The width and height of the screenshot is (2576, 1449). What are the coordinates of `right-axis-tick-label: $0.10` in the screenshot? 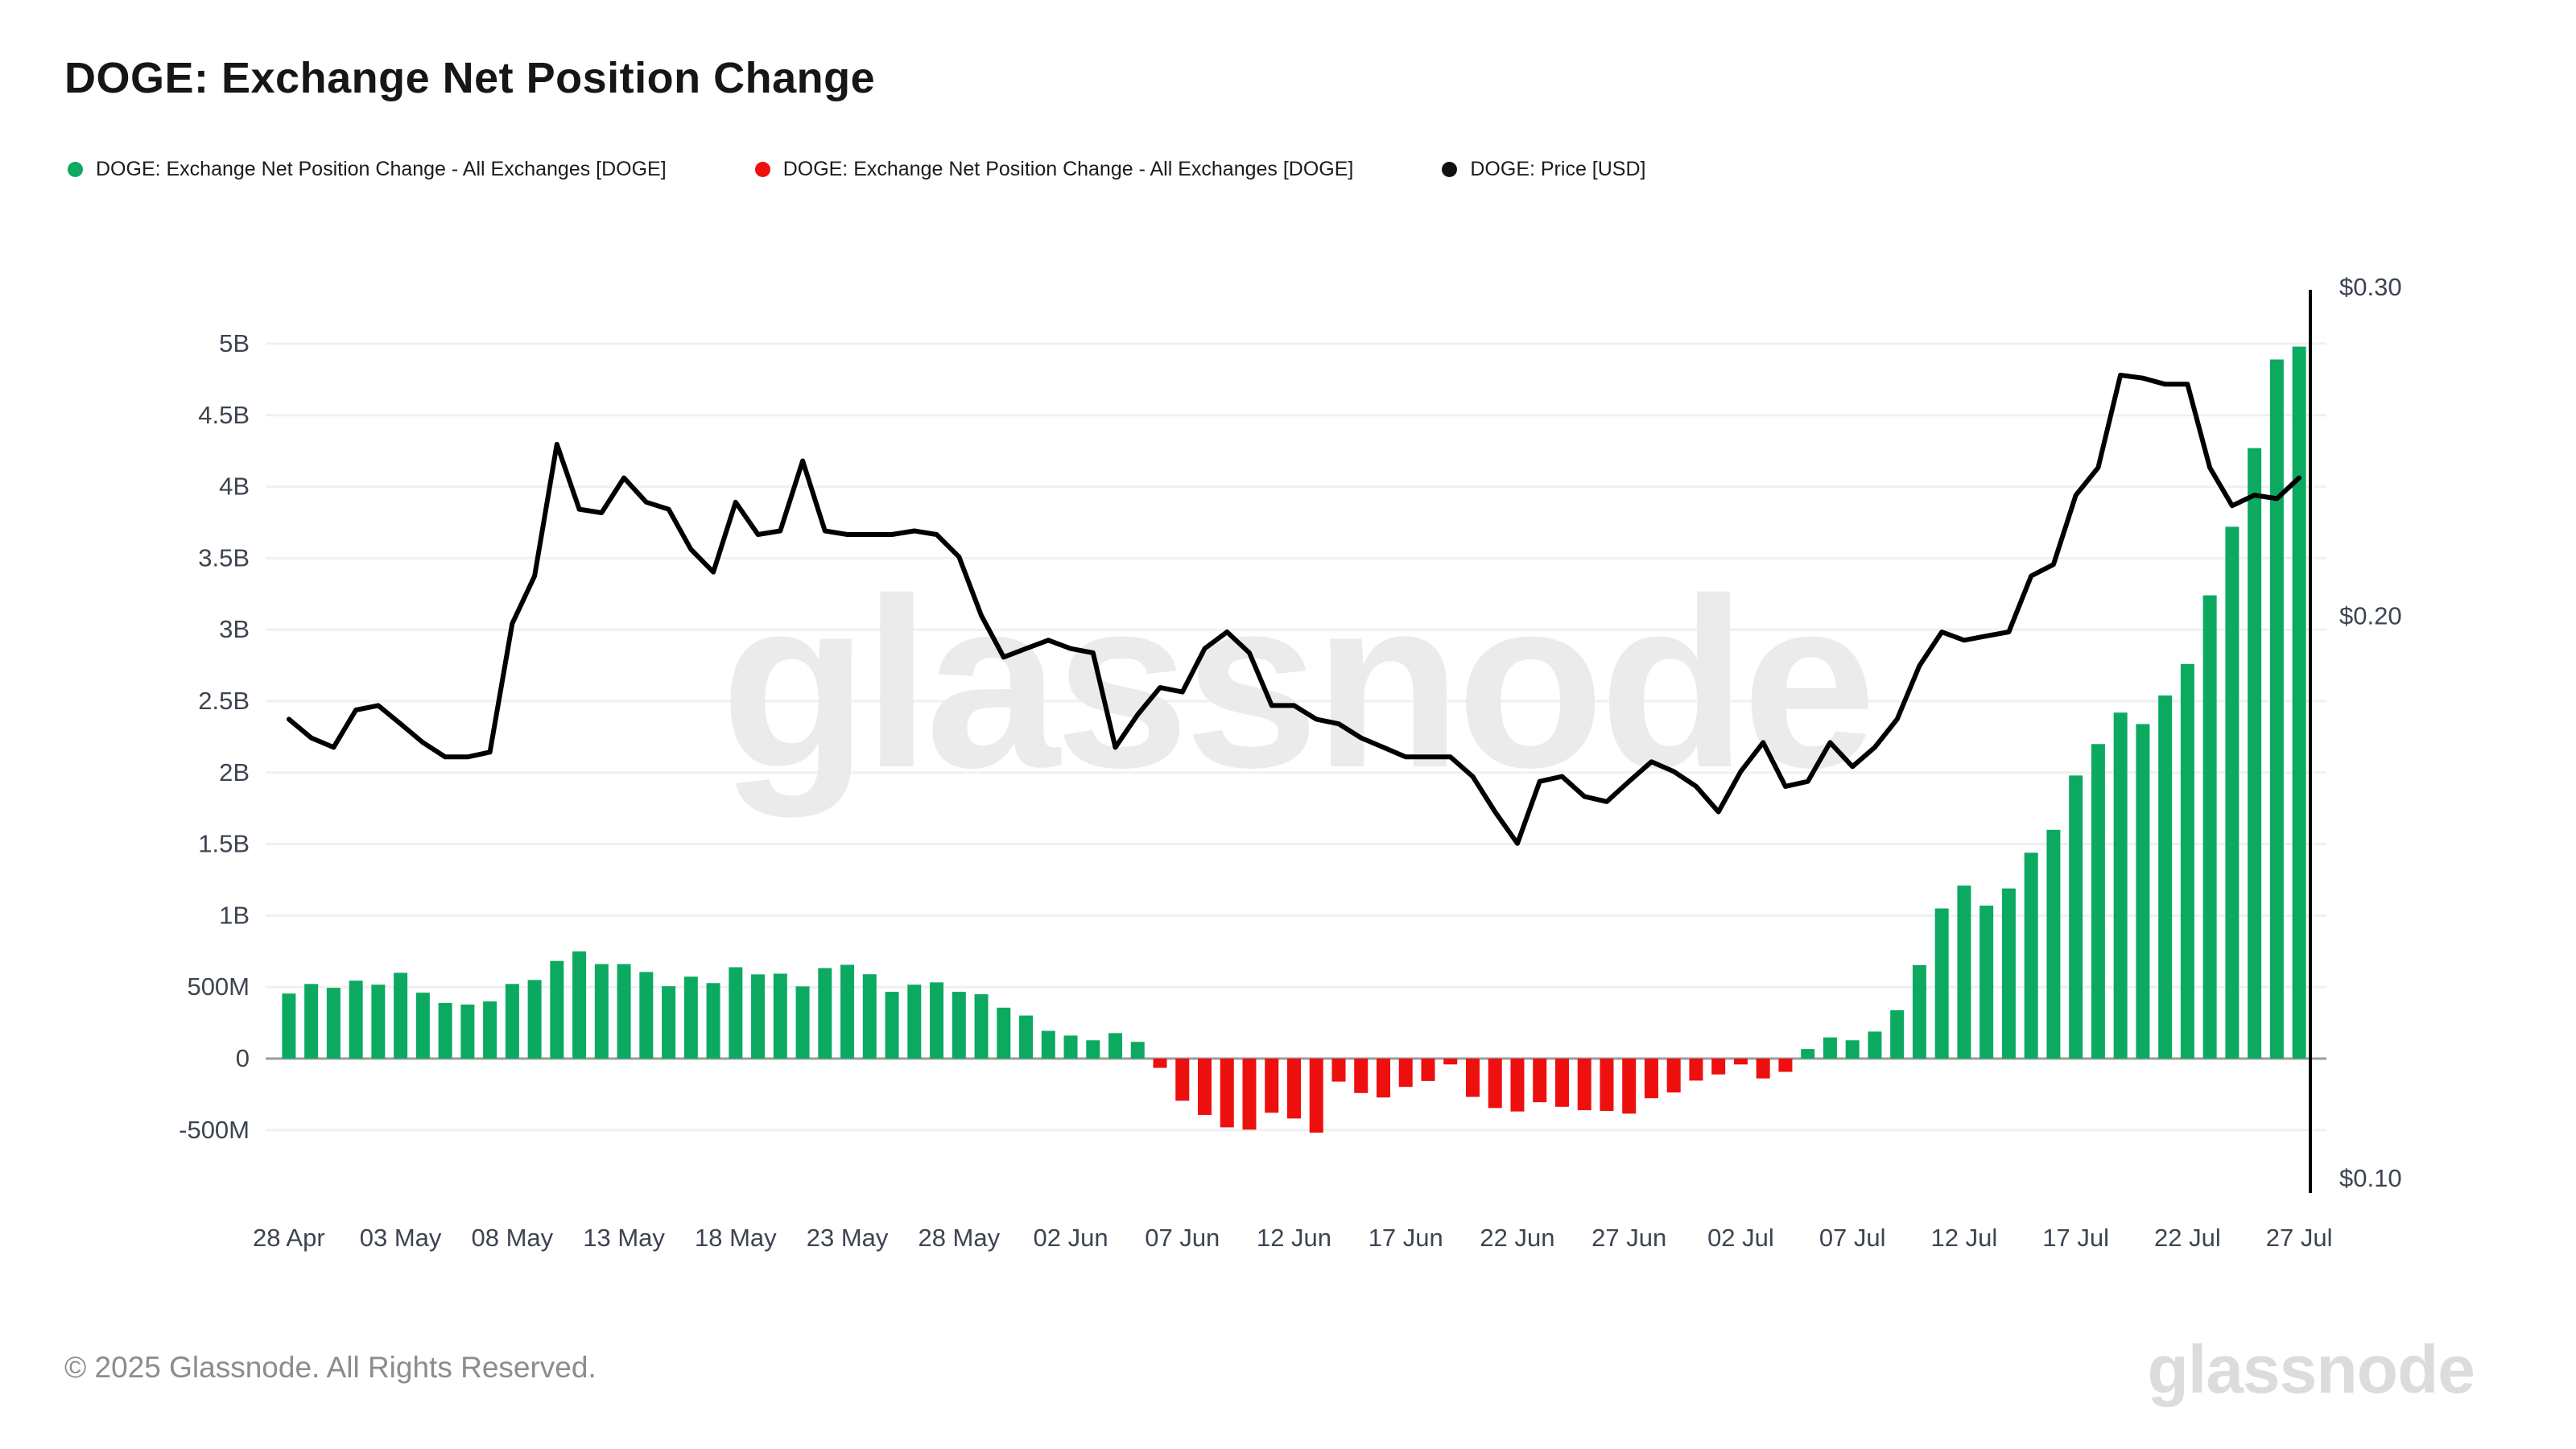 It's located at (2370, 1178).